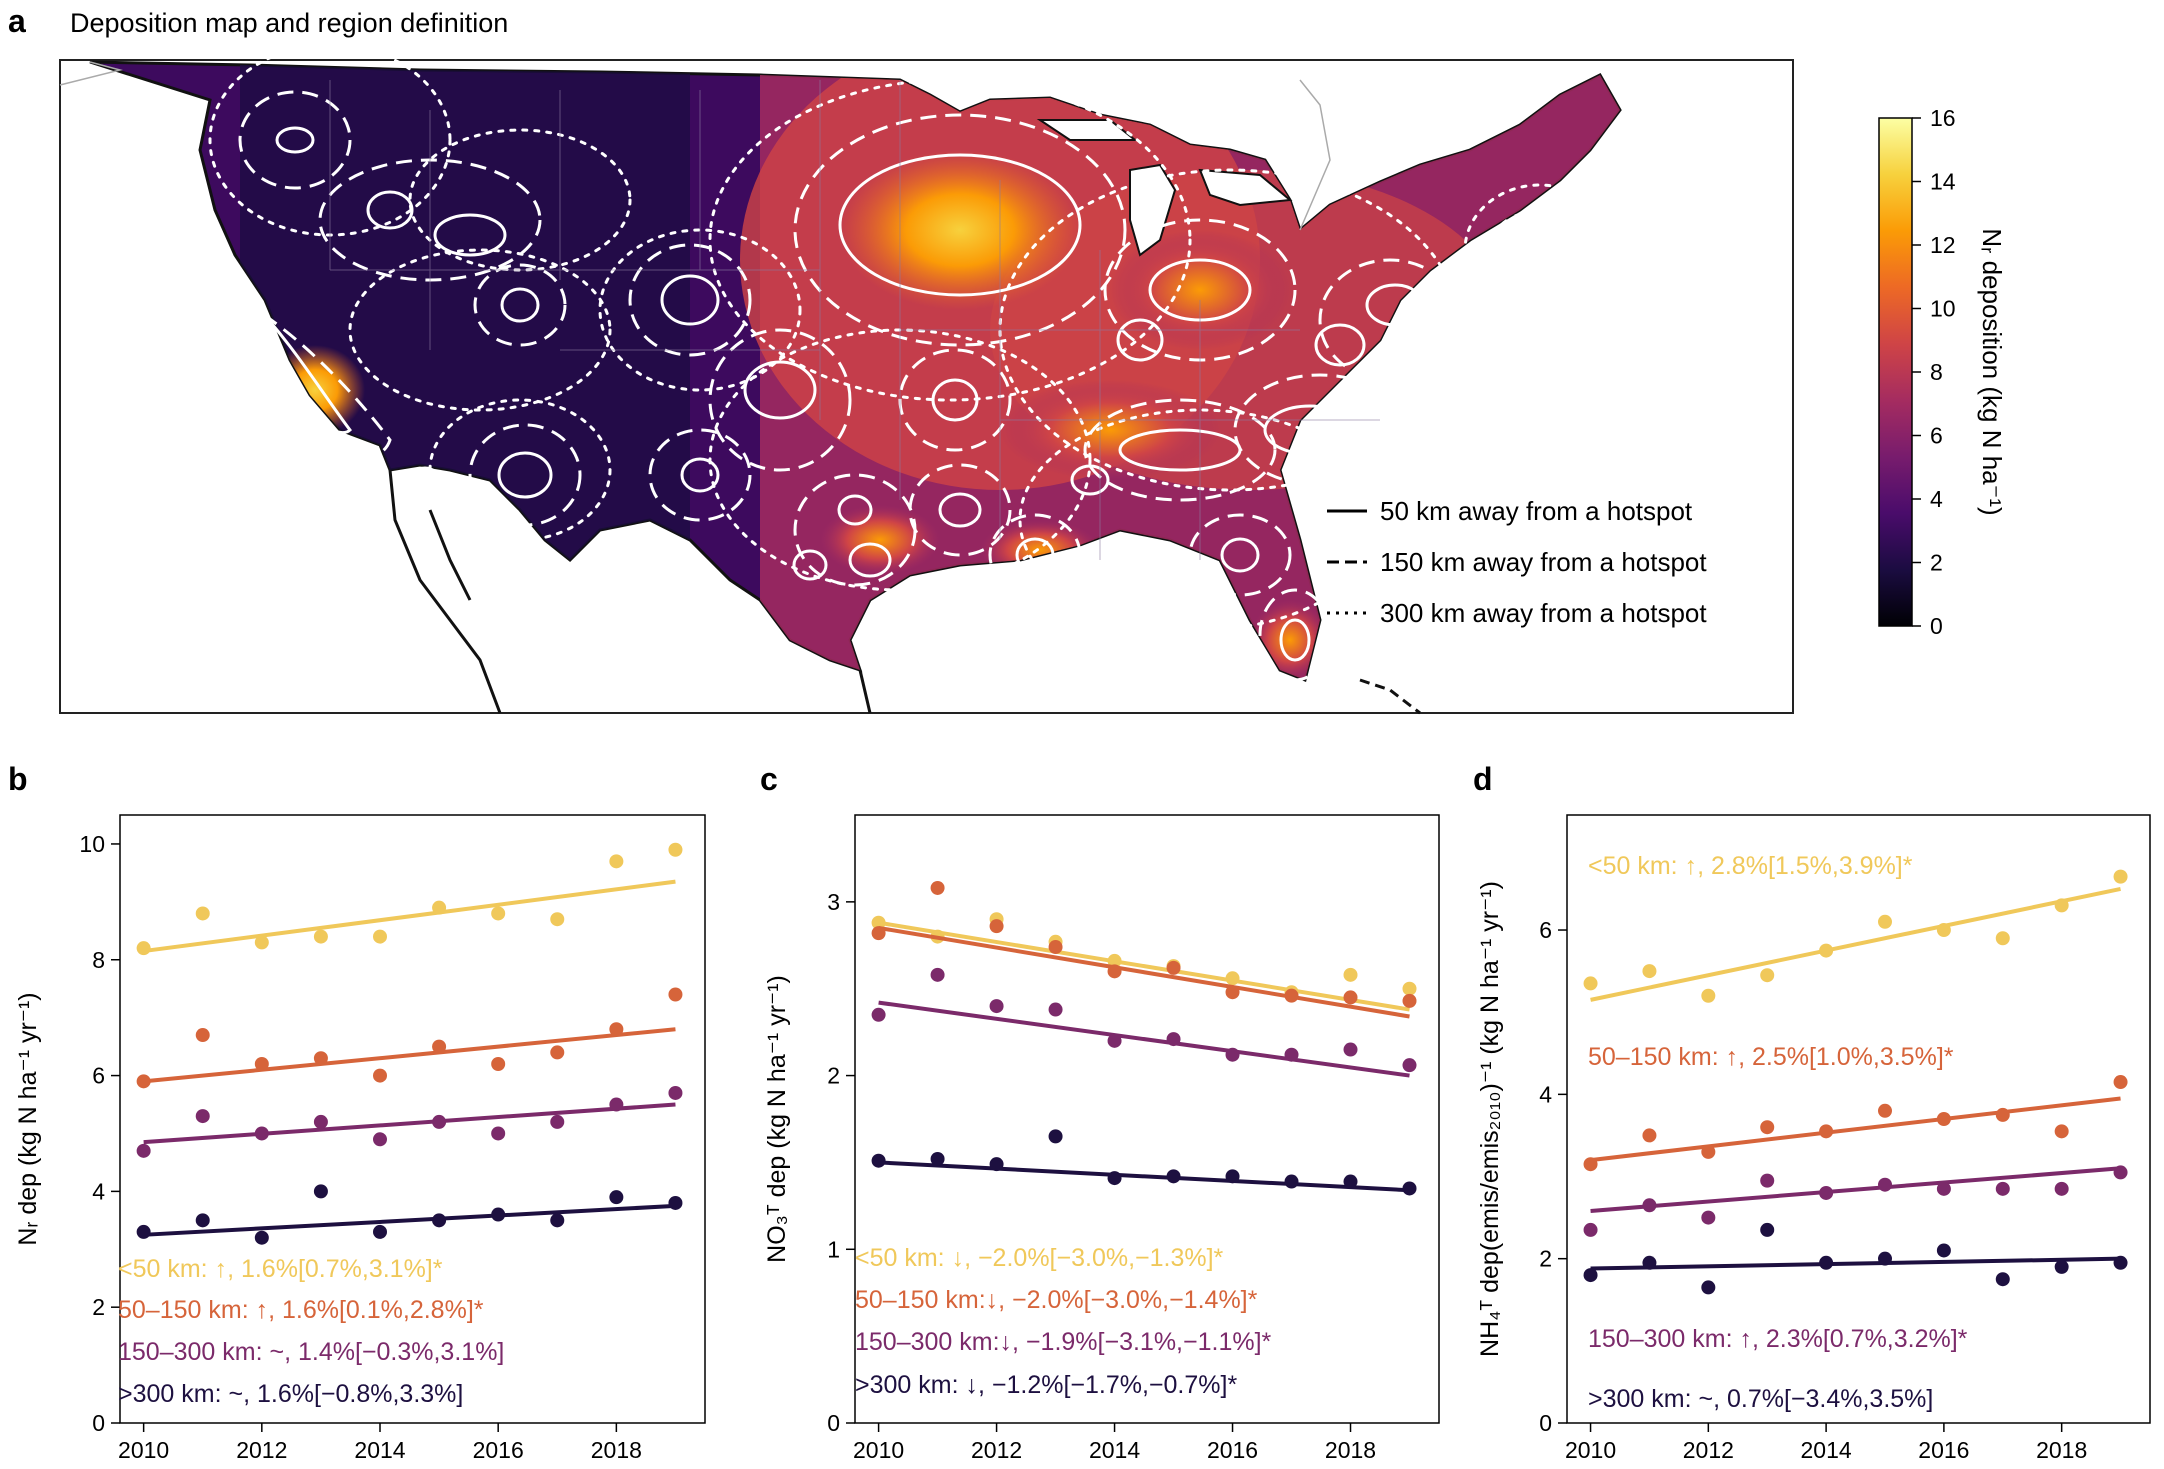  What do you see at coordinates (98, 960) in the screenshot?
I see `y-tick-label: 8` at bounding box center [98, 960].